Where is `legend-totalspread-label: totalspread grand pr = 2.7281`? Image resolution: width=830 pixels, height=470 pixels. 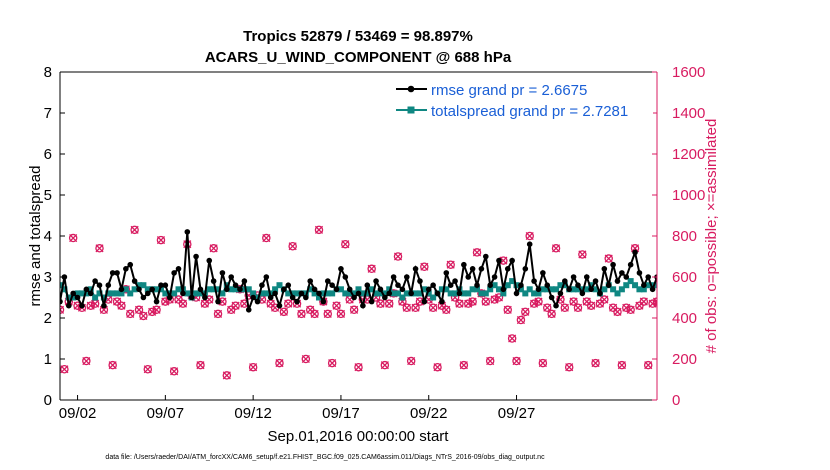
legend-totalspread-label: totalspread grand pr = 2.7281 is located at coordinates (529, 111).